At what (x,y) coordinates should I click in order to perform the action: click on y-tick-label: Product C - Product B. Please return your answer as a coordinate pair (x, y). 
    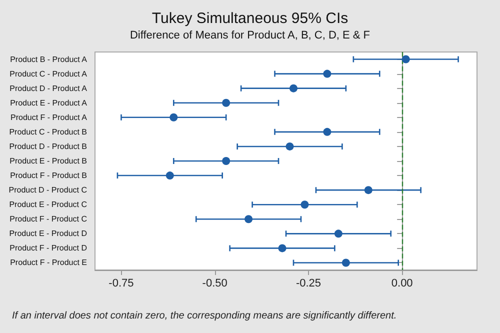
    Looking at the image, I should click on (48, 131).